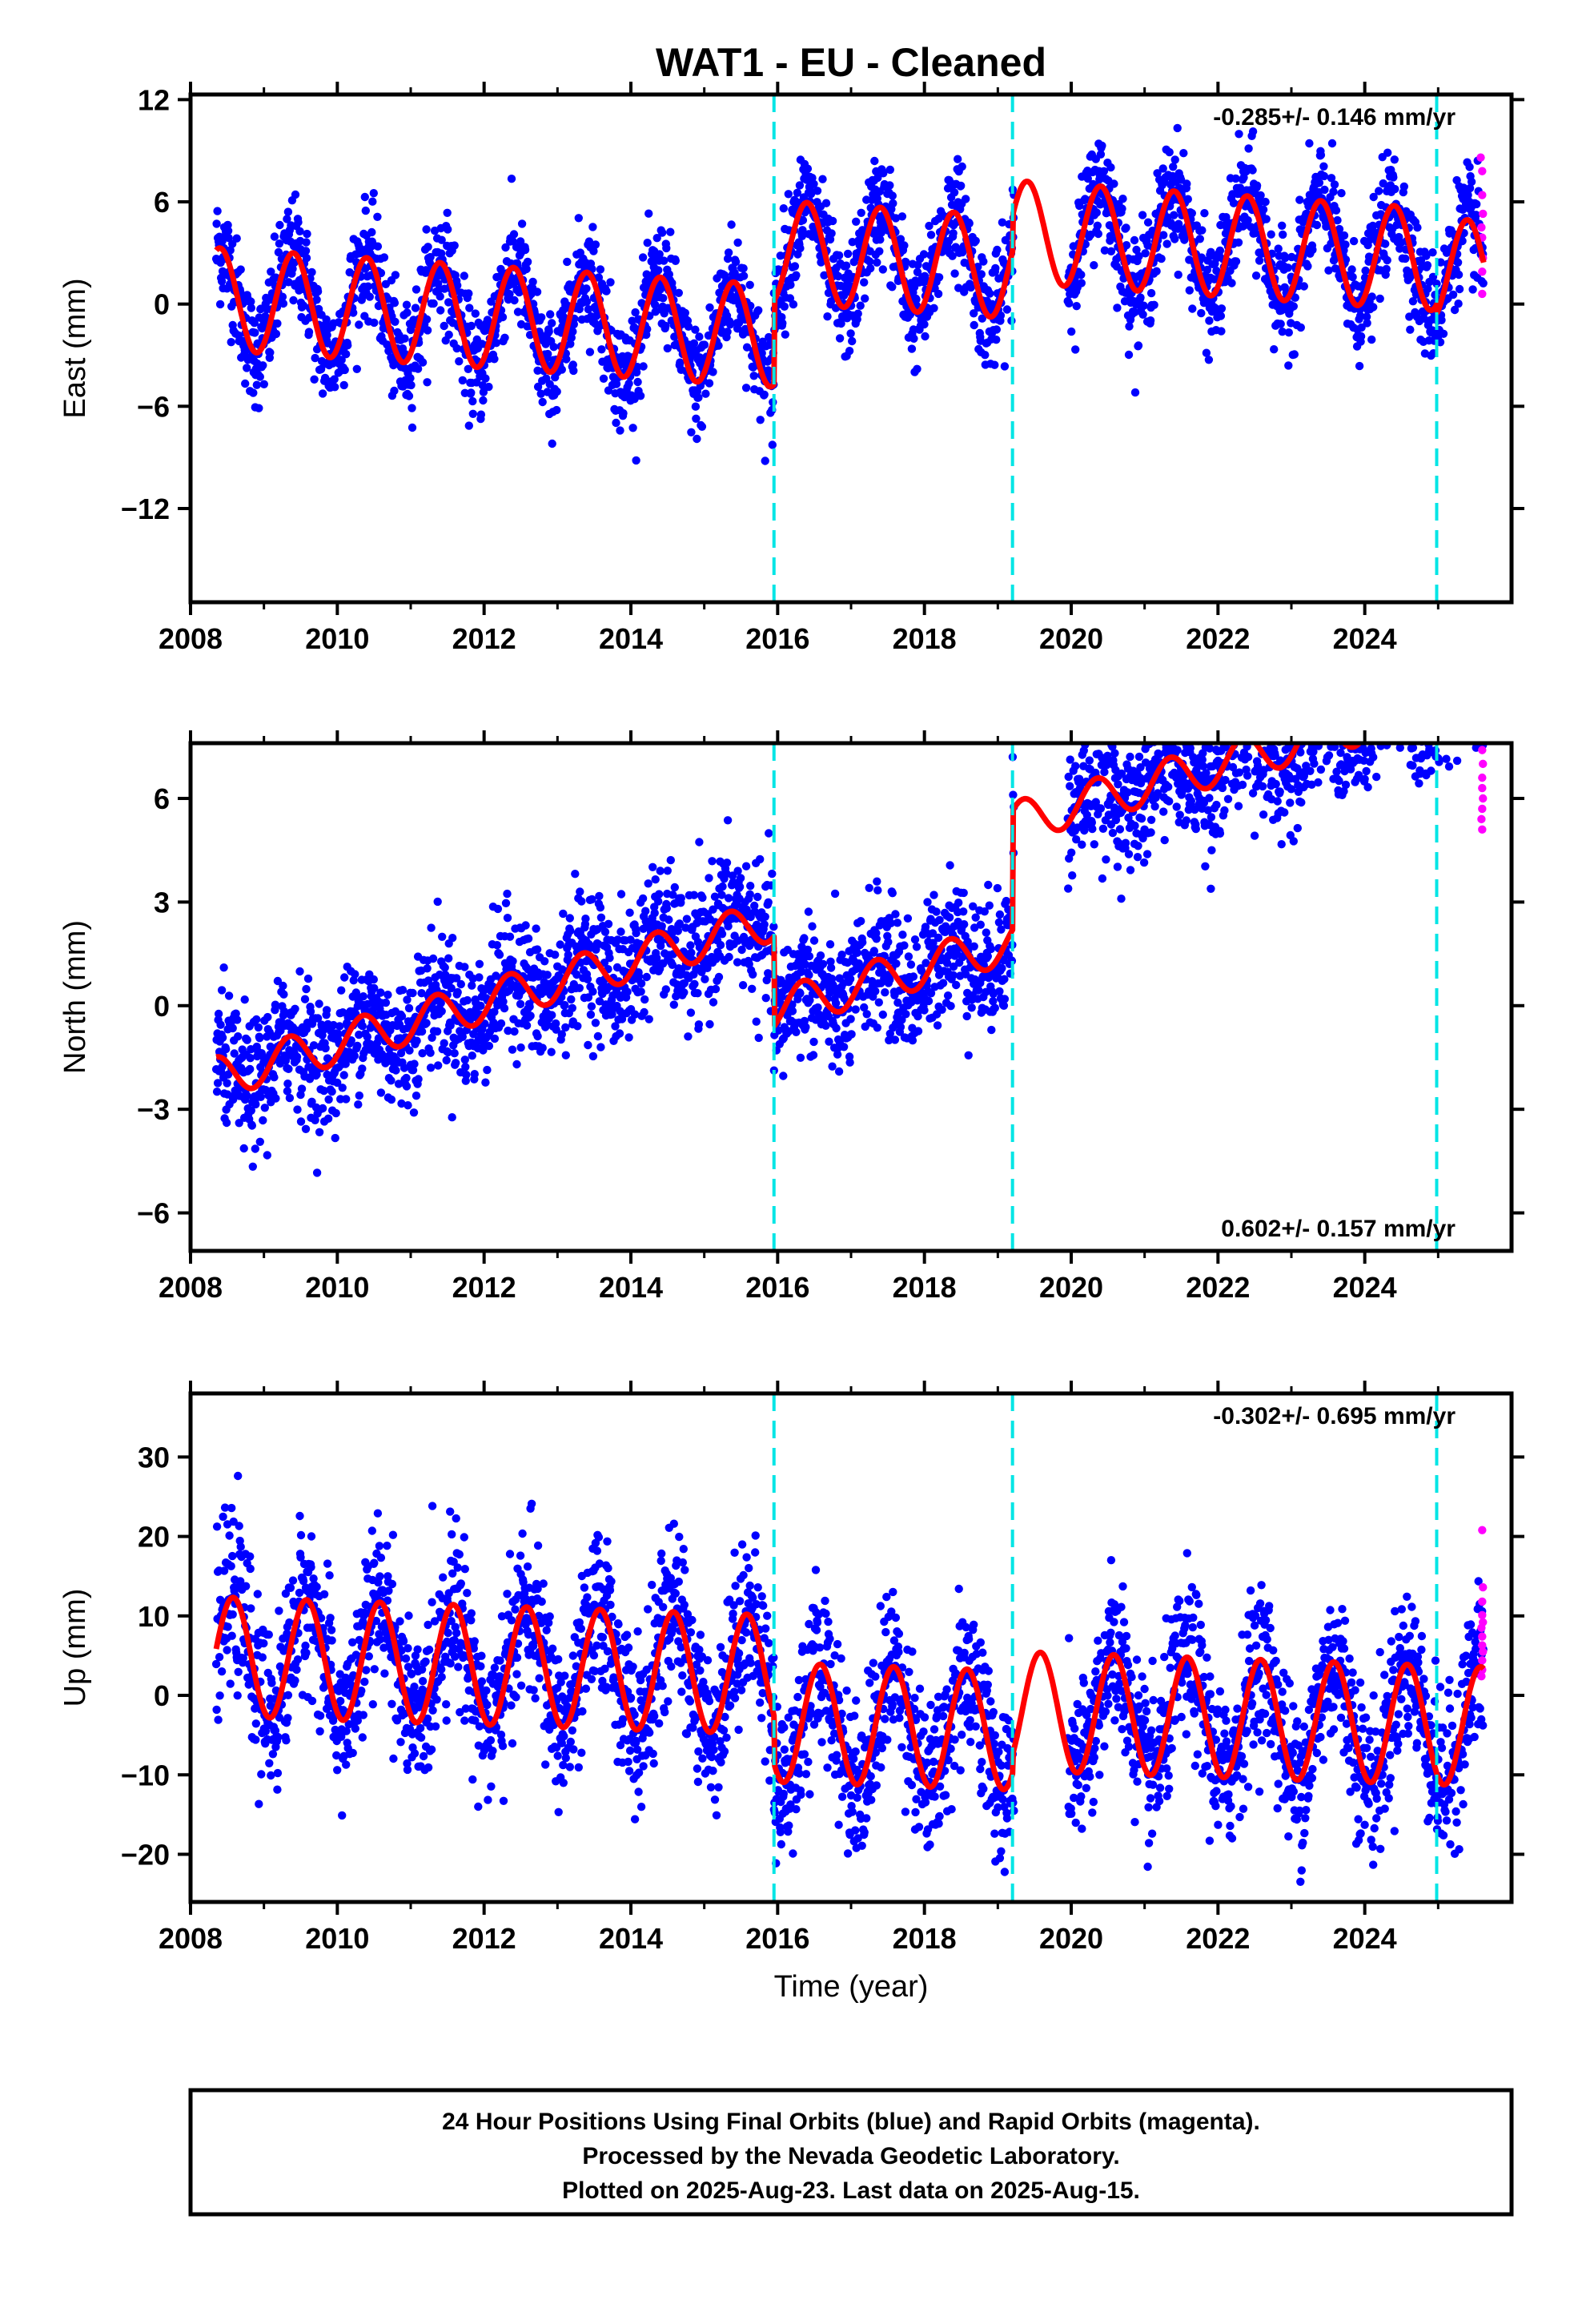 The image size is (1582, 2324). What do you see at coordinates (631, 638) in the screenshot?
I see `x-tick-label: 2014` at bounding box center [631, 638].